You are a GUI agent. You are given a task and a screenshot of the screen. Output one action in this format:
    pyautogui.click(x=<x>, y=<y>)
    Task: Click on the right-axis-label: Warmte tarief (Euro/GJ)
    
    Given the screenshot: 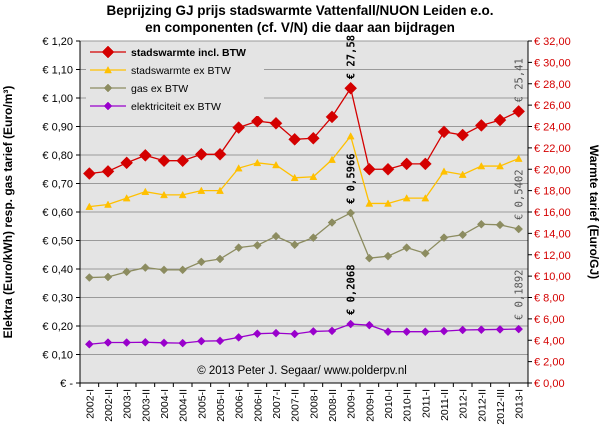 What is the action you would take?
    pyautogui.click(x=594, y=212)
    